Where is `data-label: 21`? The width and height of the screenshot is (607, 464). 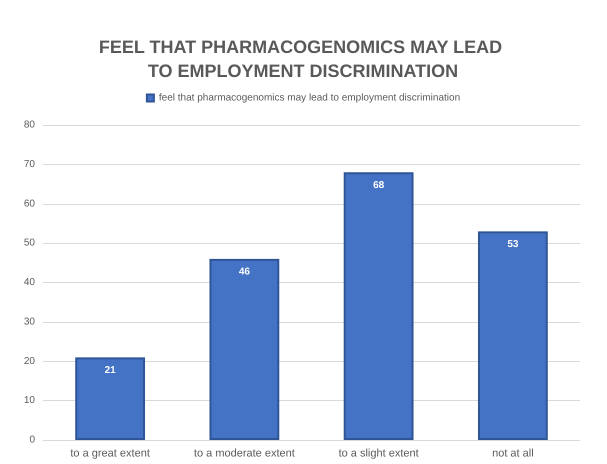
data-label: 21 is located at coordinates (110, 370).